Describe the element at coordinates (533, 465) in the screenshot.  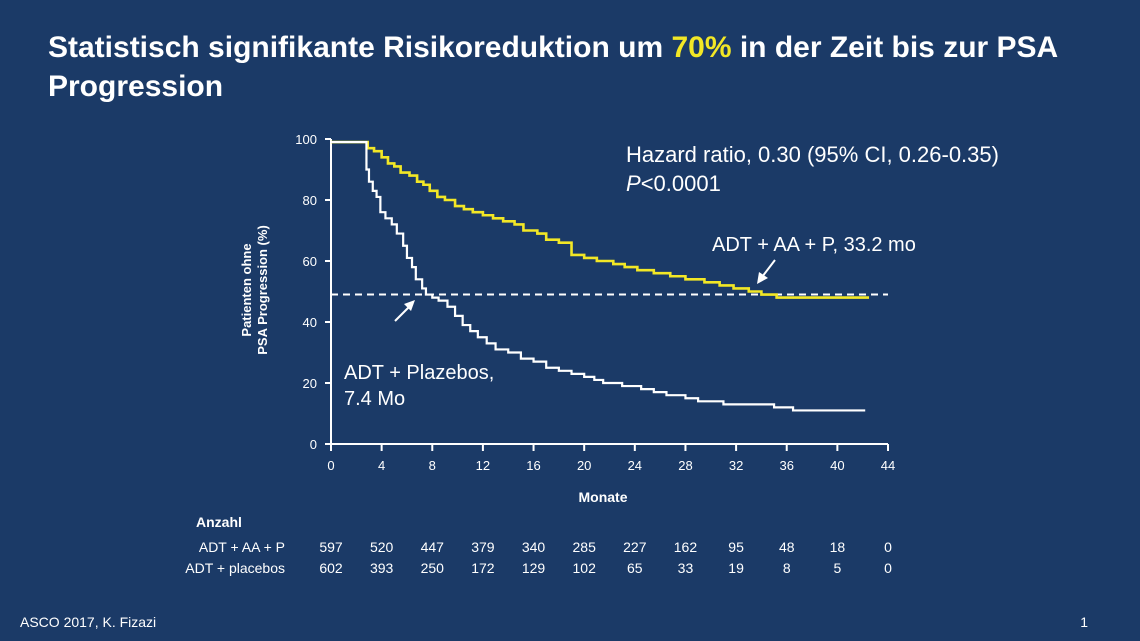
I see `x-tick-label: 16` at that location.